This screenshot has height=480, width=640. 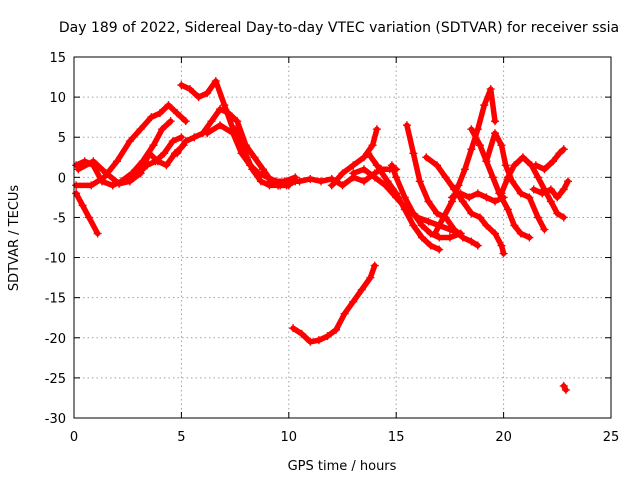 I want to click on x-tick-label: 15, so click(x=396, y=437).